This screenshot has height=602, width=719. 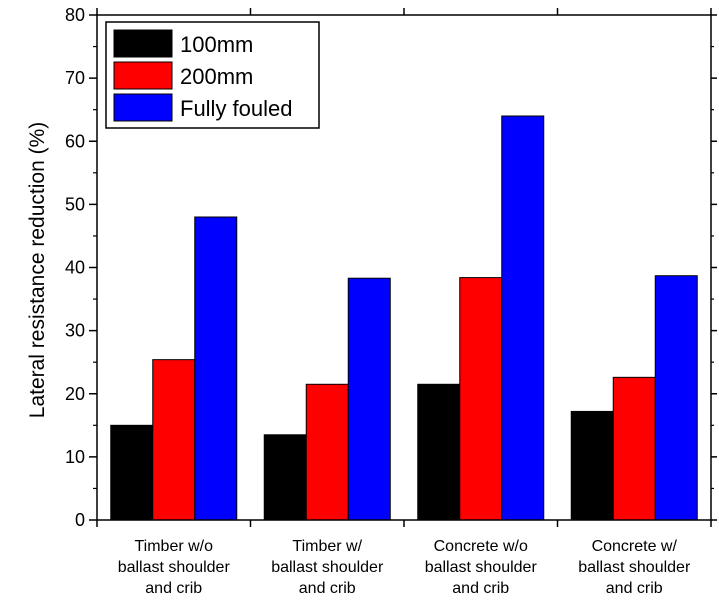 What do you see at coordinates (216, 44) in the screenshot?
I see `legend-label-0: 100mm` at bounding box center [216, 44].